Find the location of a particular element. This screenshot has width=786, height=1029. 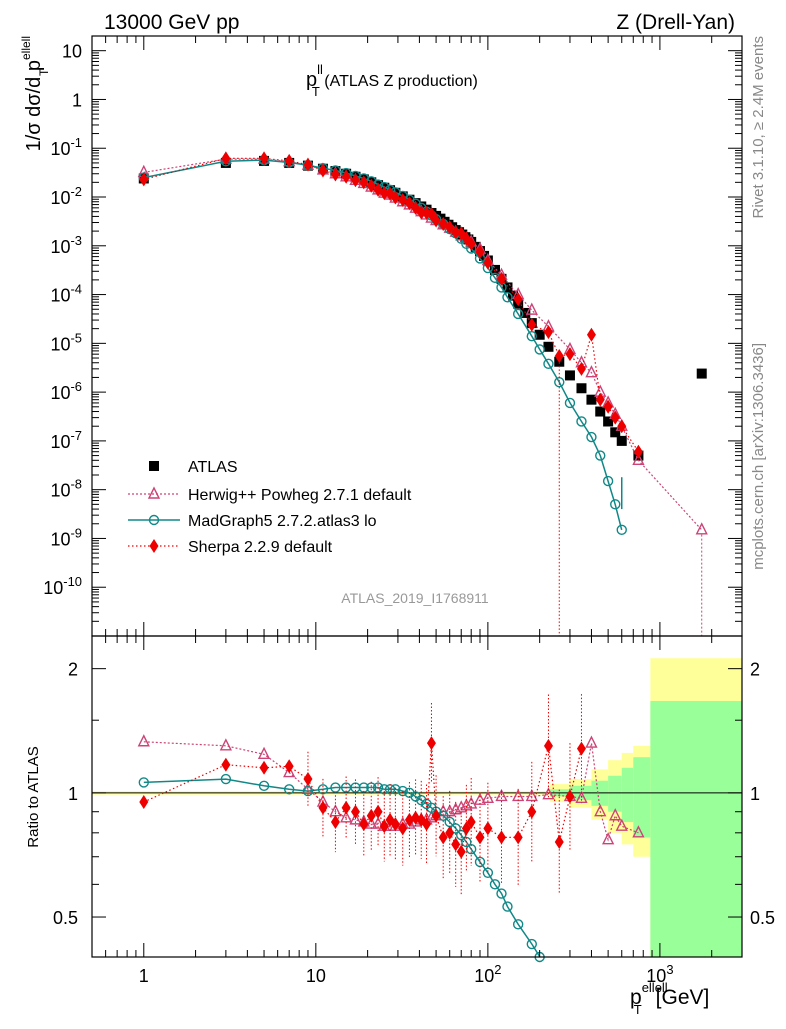

legend-label-madgraph: MadGraph5 2.7.2.atlas3 lo is located at coordinates (282, 521).